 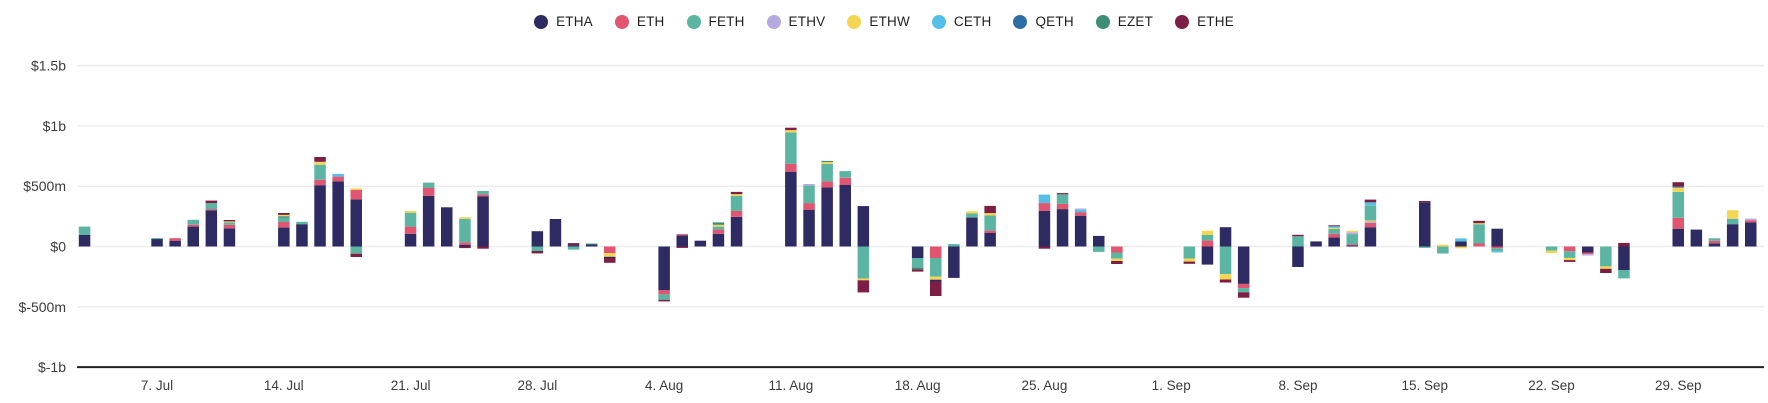 I want to click on bar-segment-EZET, so click(x=917, y=268).